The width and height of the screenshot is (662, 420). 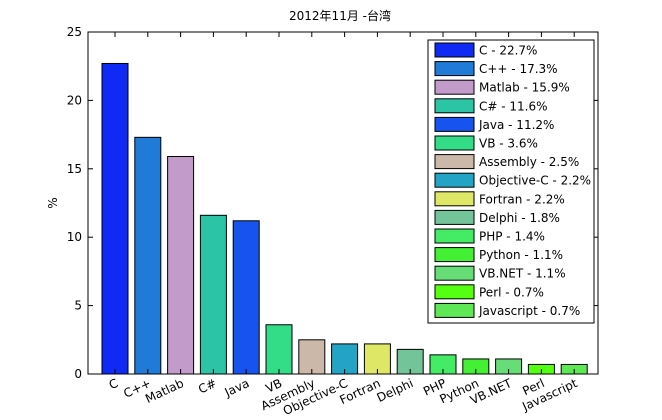 What do you see at coordinates (345, 359) in the screenshot?
I see `bar-objective-c` at bounding box center [345, 359].